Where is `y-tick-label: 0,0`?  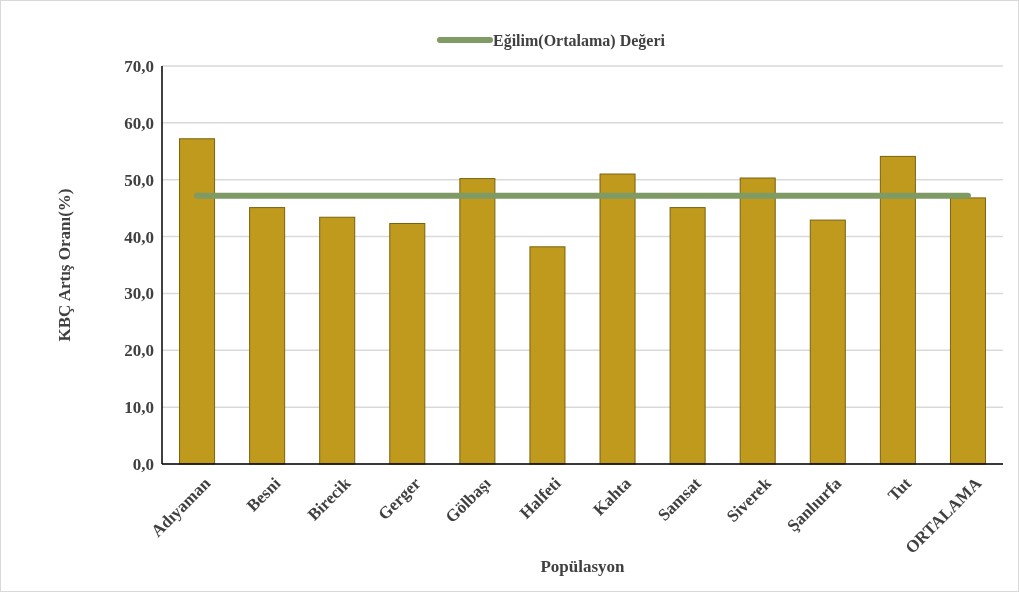 y-tick-label: 0,0 is located at coordinates (143, 464).